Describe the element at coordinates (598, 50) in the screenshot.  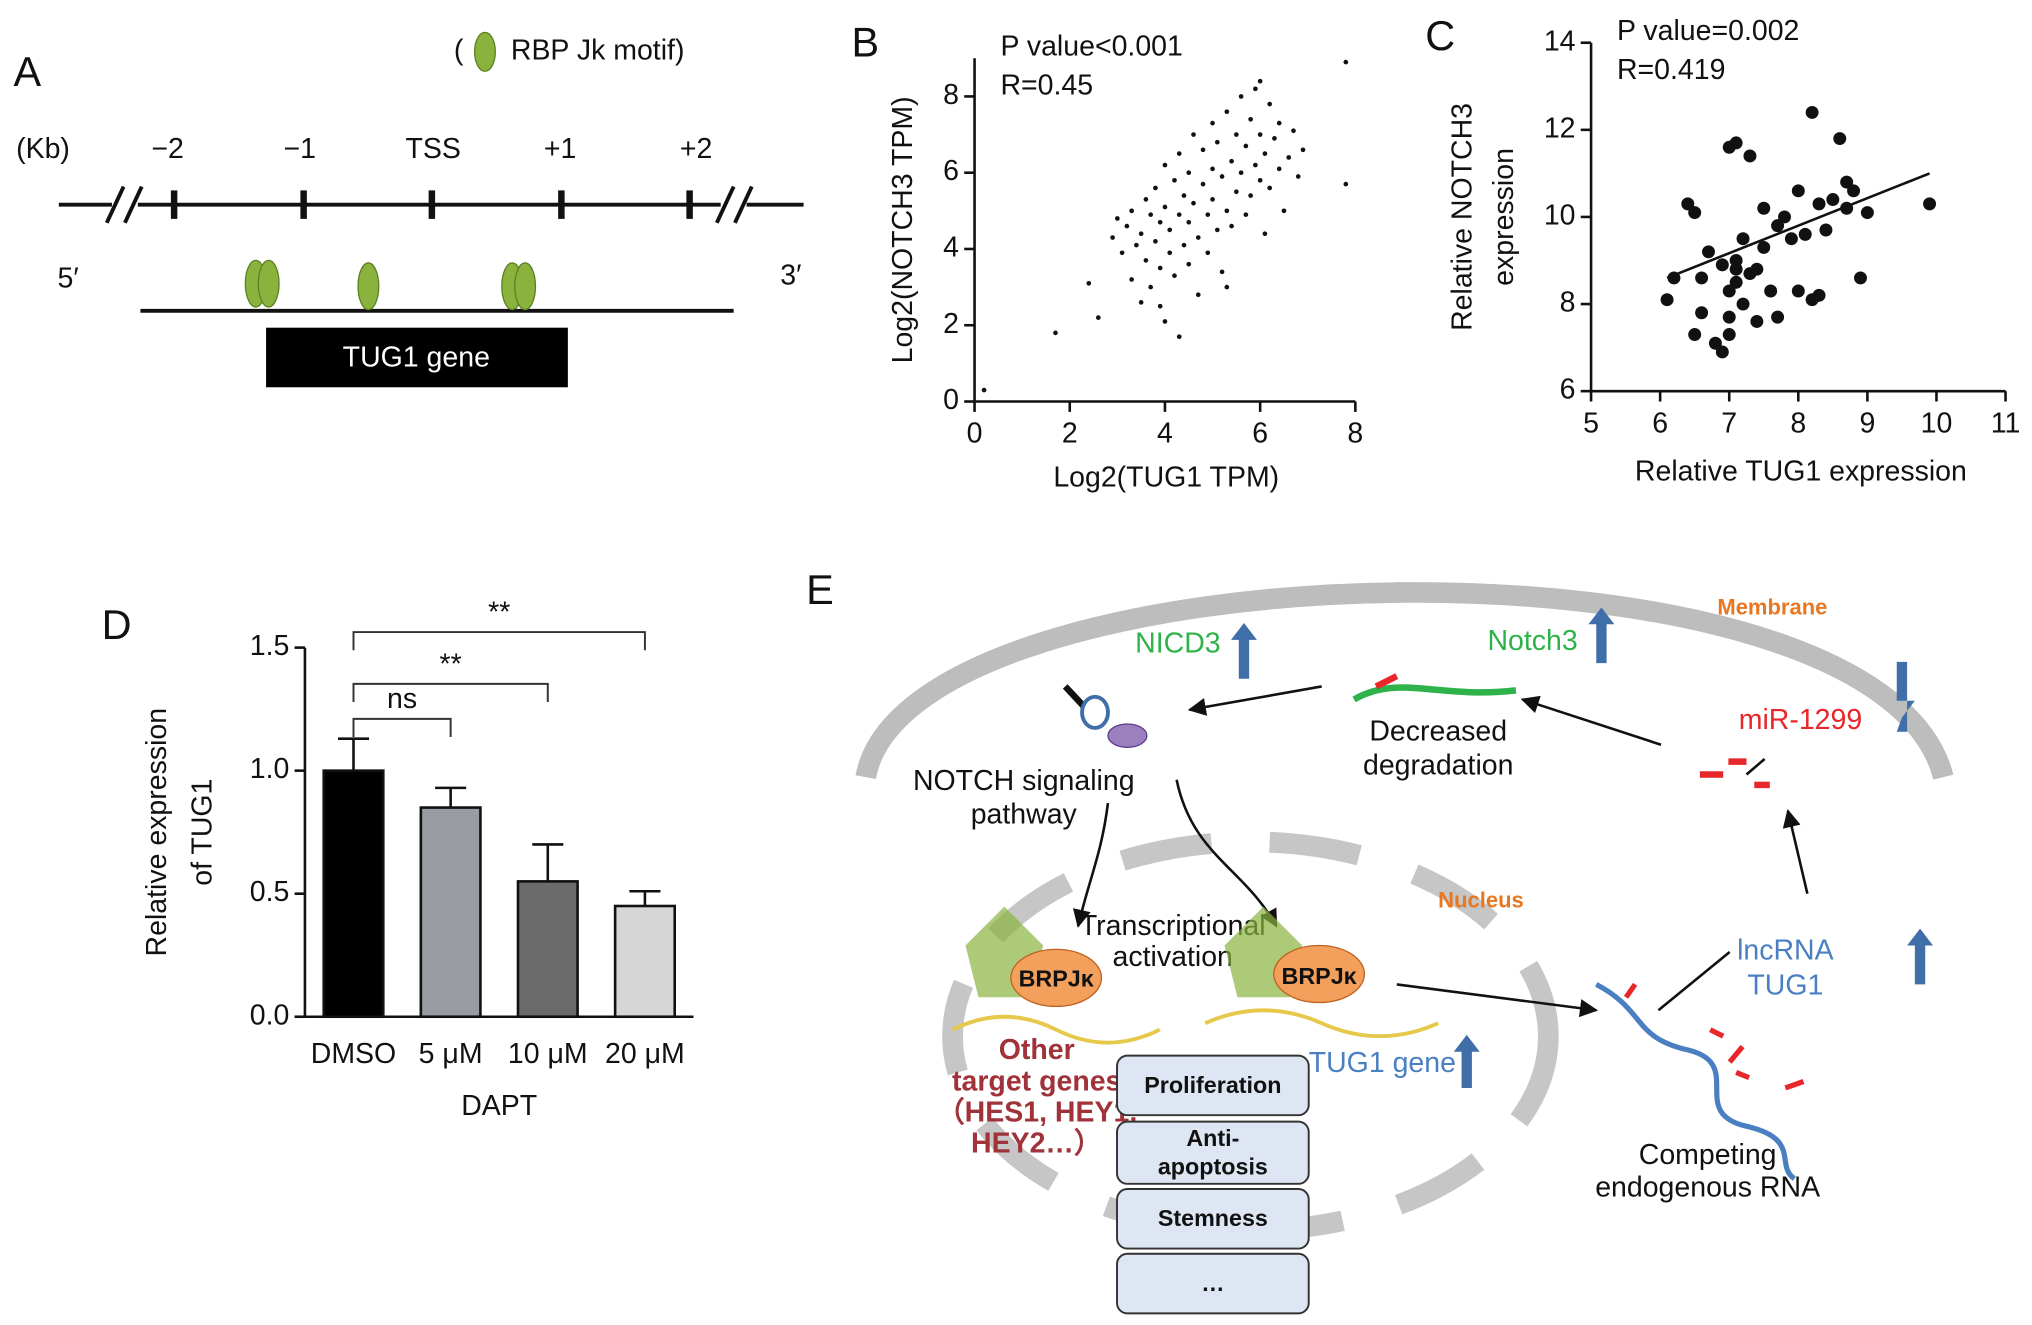
I see `legend-text: RBP Jk motif)` at that location.